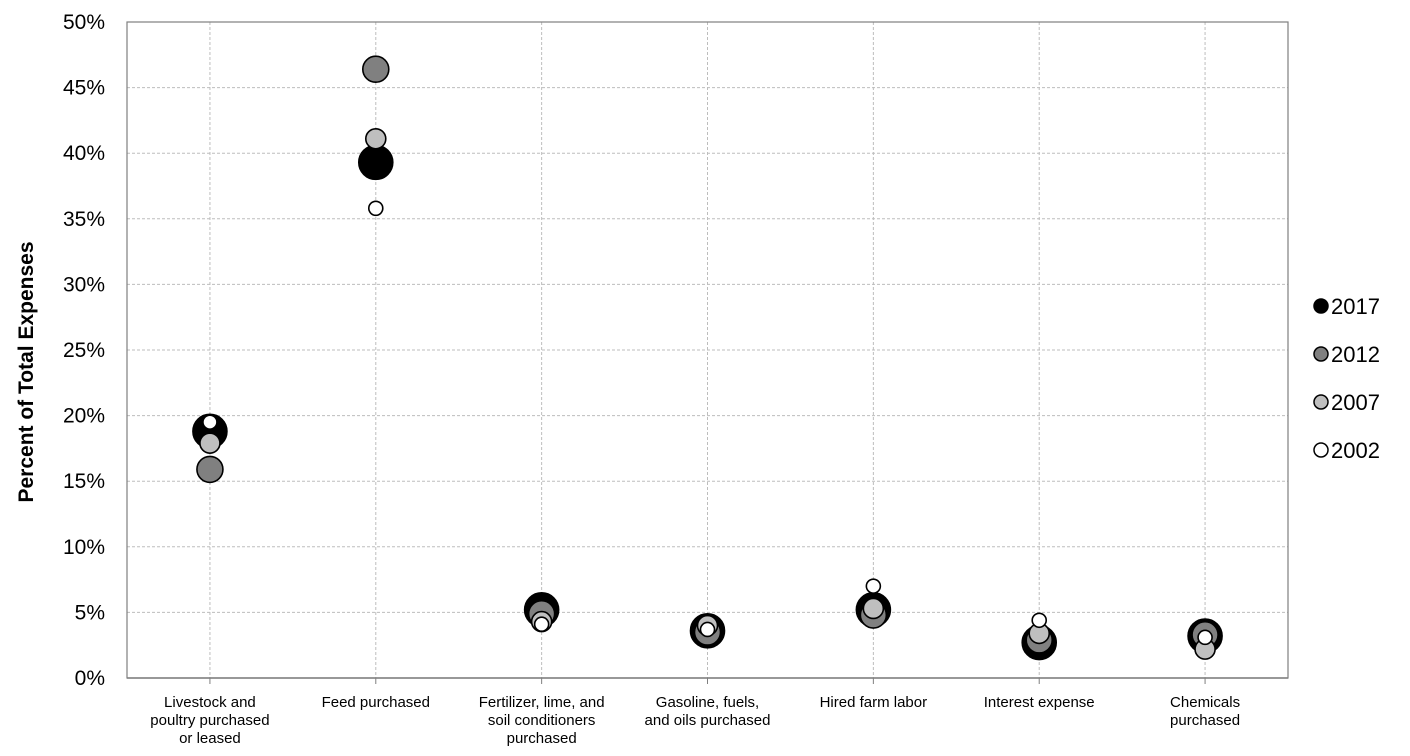 This screenshot has height=756, width=1410. What do you see at coordinates (375, 162) in the screenshot?
I see `data-point-2017` at bounding box center [375, 162].